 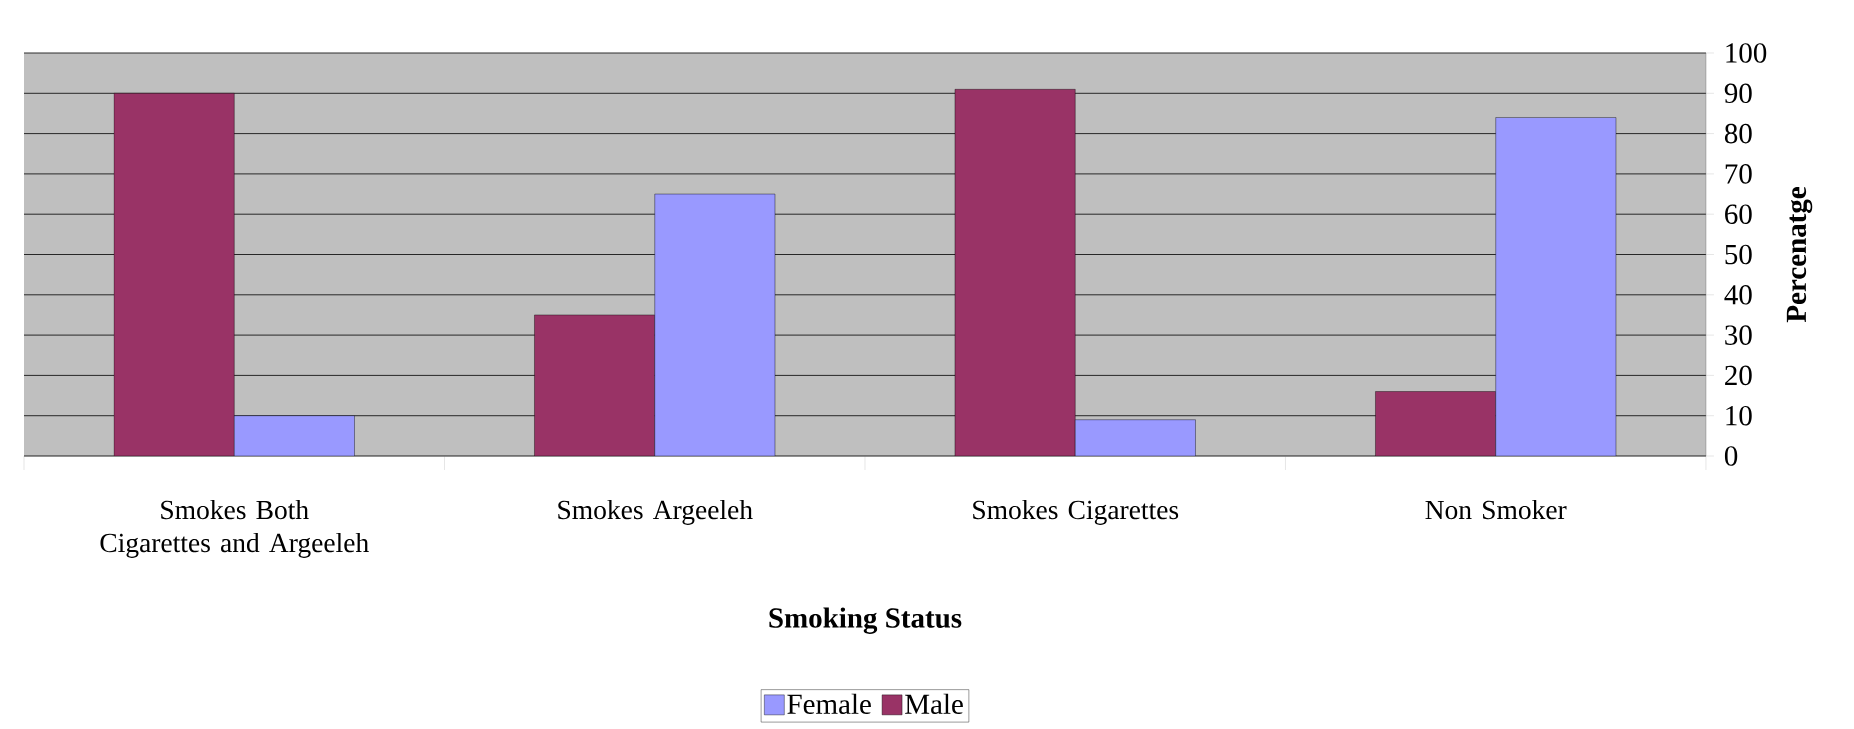 What do you see at coordinates (1076, 512) in the screenshot?
I see `x-tick-label: Smokes Cigarettes` at bounding box center [1076, 512].